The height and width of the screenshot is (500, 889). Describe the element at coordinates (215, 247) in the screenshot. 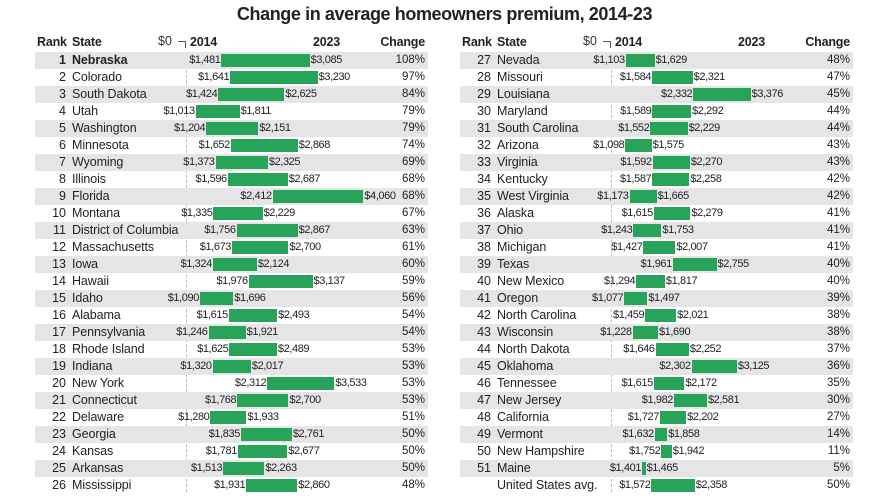

I see `value-2014-label: $1,673` at that location.